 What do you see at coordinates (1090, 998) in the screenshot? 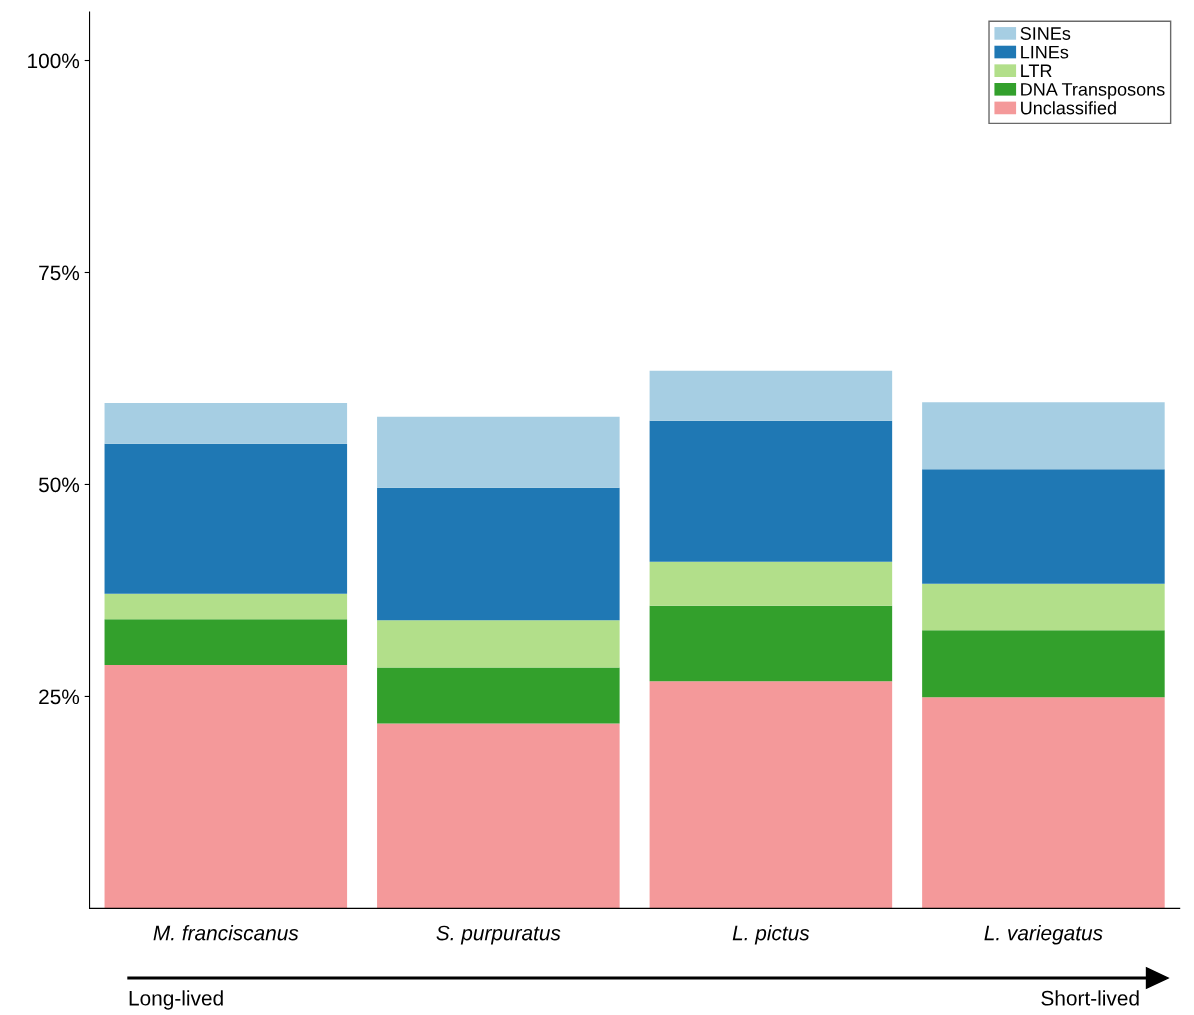
I see `text: Short-lived` at bounding box center [1090, 998].